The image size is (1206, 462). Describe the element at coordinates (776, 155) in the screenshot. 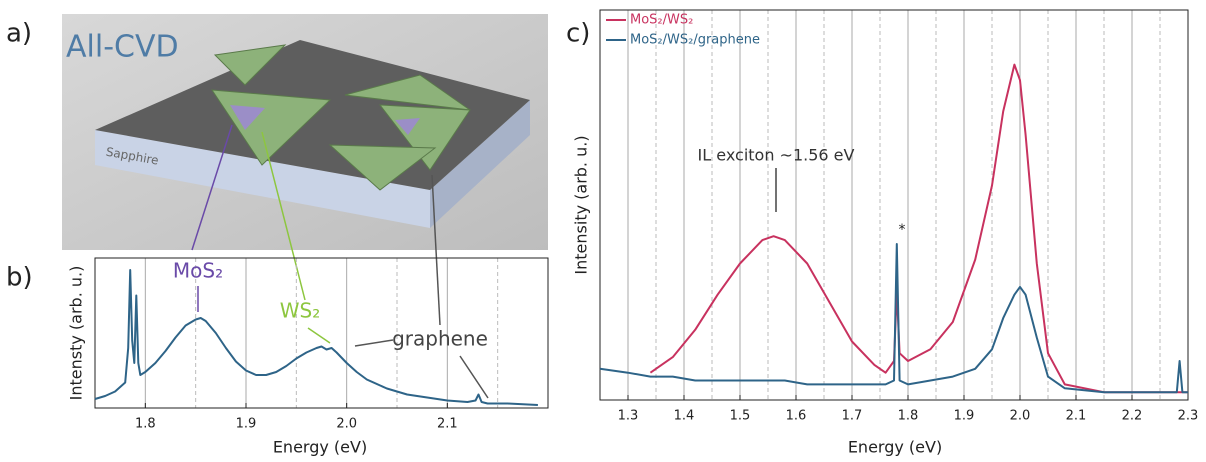

I see `annotation: IL exciton ~1.56 eV` at that location.